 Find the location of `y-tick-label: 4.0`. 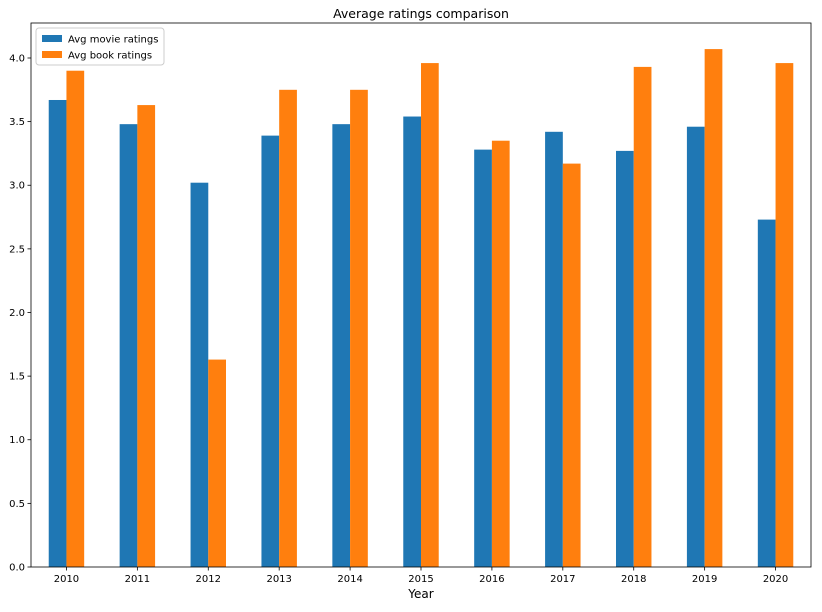

y-tick-label: 4.0 is located at coordinates (17, 58).